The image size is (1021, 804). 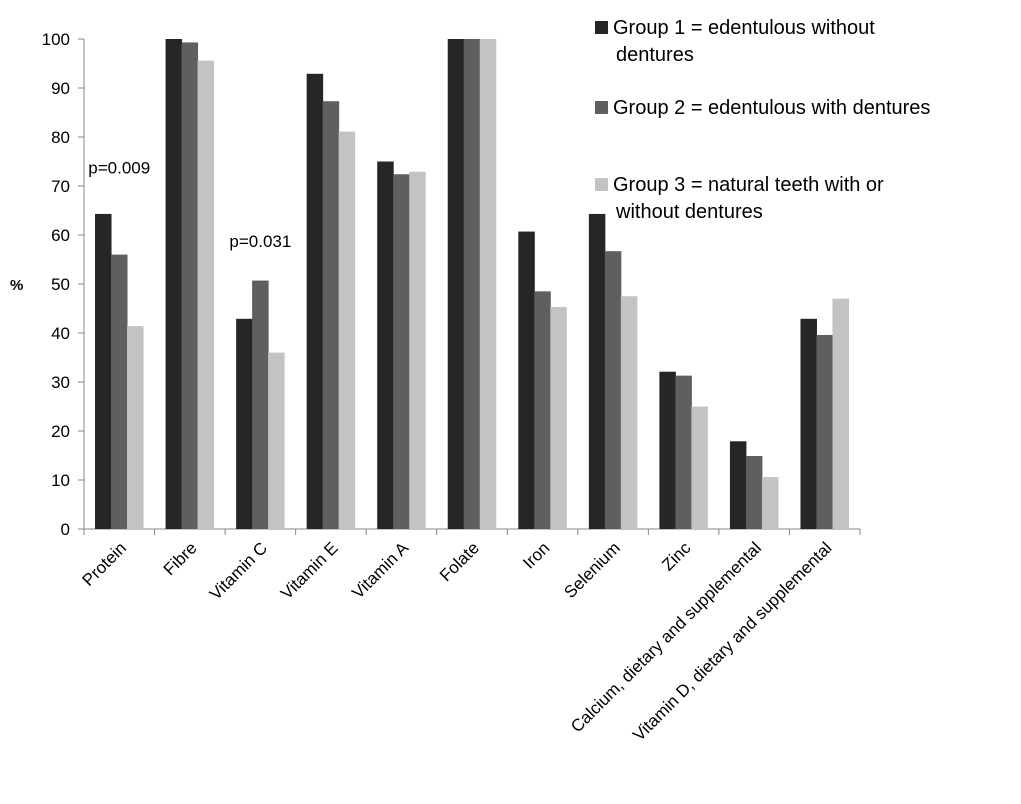 I want to click on y-tick-label: 30, so click(x=60, y=382).